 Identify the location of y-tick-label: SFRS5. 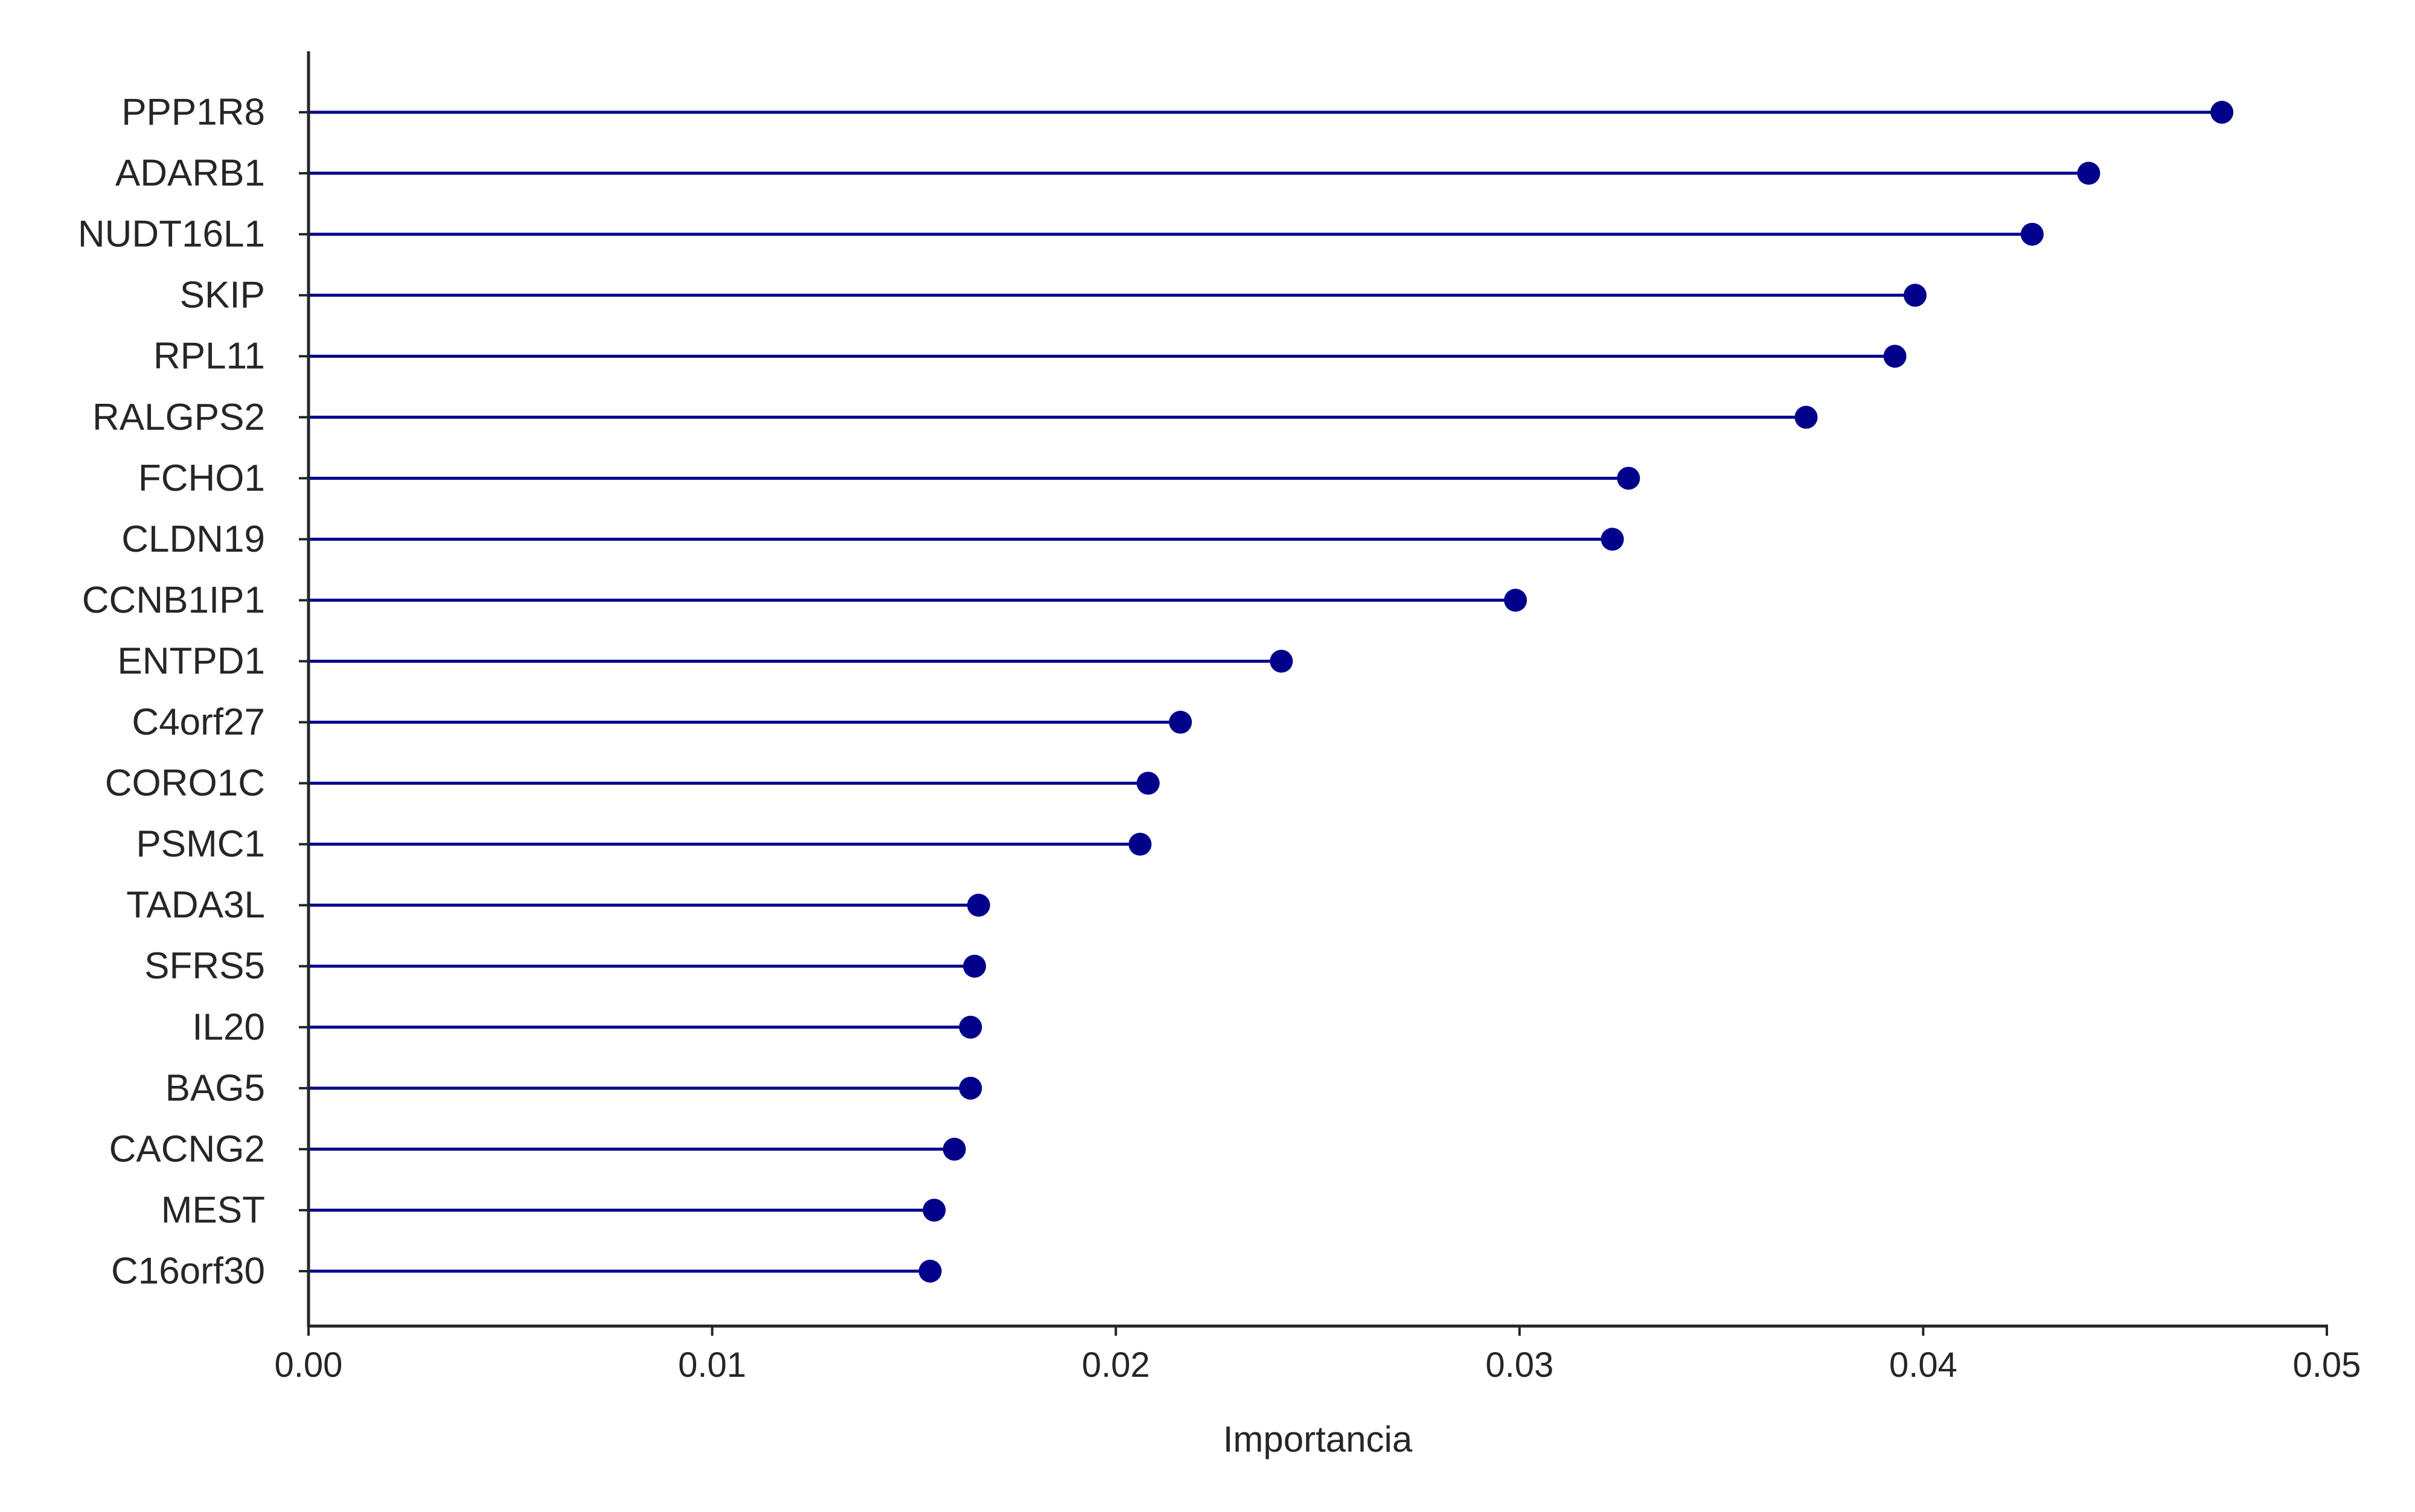
(205, 966).